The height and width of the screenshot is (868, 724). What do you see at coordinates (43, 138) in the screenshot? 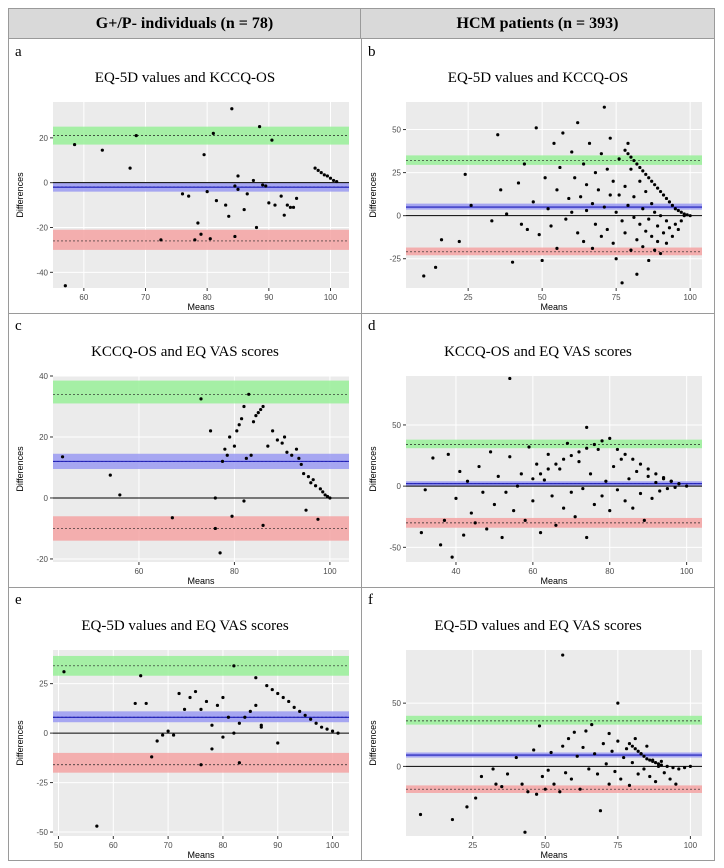
I see `y-tick-label: 20` at bounding box center [43, 138].